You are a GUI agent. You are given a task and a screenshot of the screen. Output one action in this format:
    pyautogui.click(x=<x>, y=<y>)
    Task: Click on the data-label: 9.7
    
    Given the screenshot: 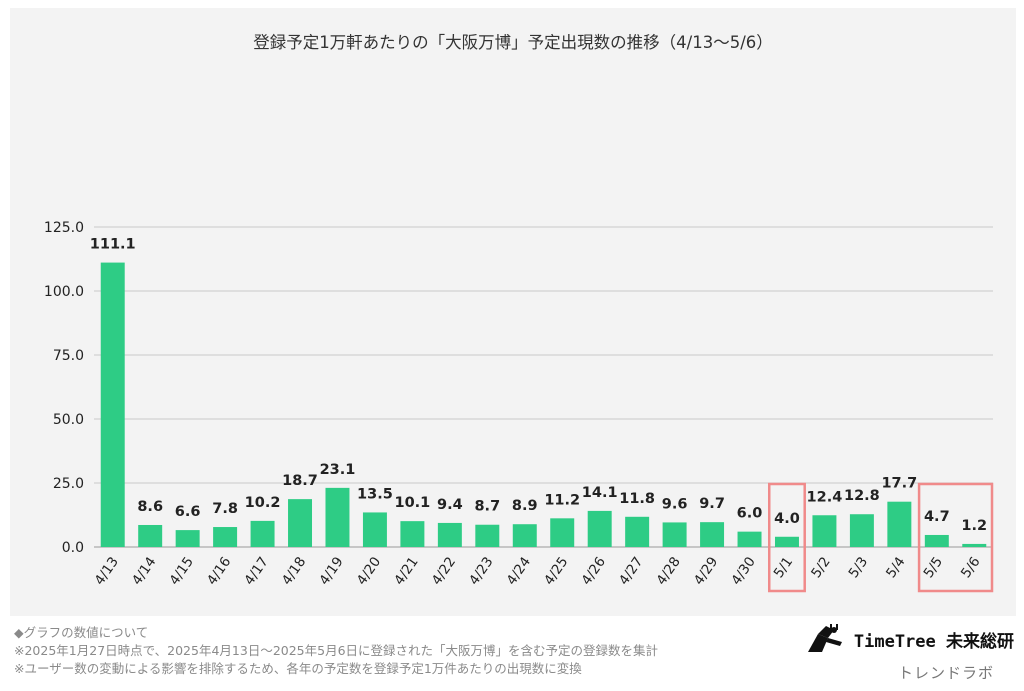 What is the action you would take?
    pyautogui.click(x=712, y=504)
    